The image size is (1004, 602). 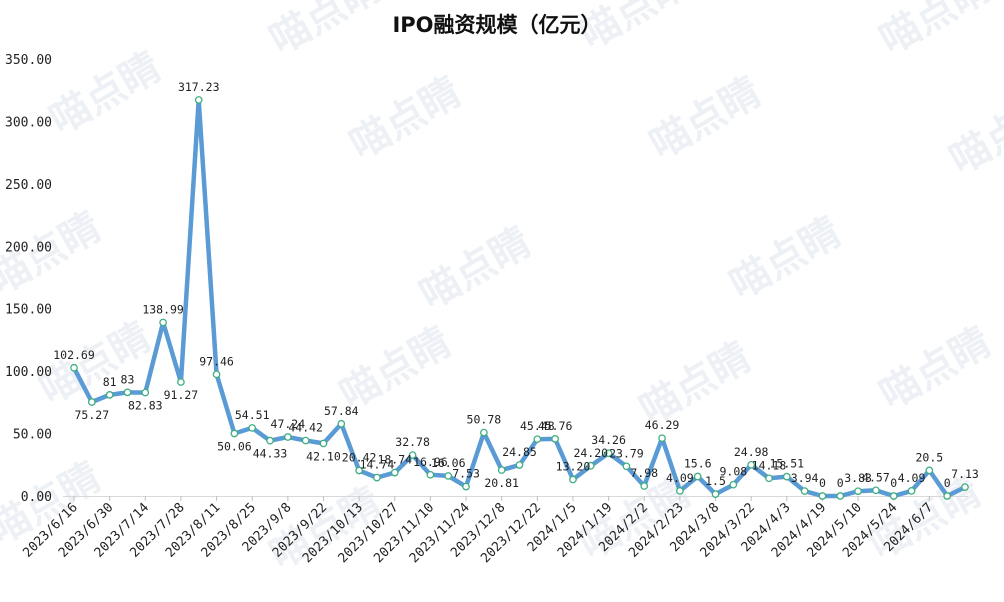 I want to click on data-label: 97.46, so click(x=216, y=361).